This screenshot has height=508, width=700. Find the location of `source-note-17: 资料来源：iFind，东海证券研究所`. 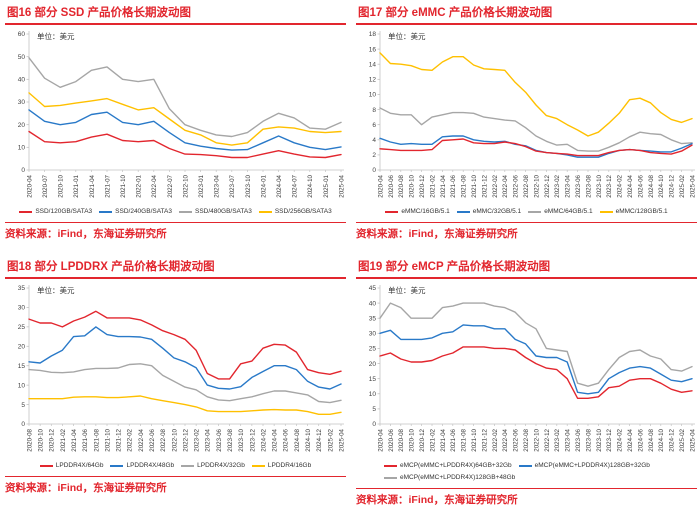

source-note-17: 资料来源：iFind，东海证券研究所 is located at coordinates (526, 231).